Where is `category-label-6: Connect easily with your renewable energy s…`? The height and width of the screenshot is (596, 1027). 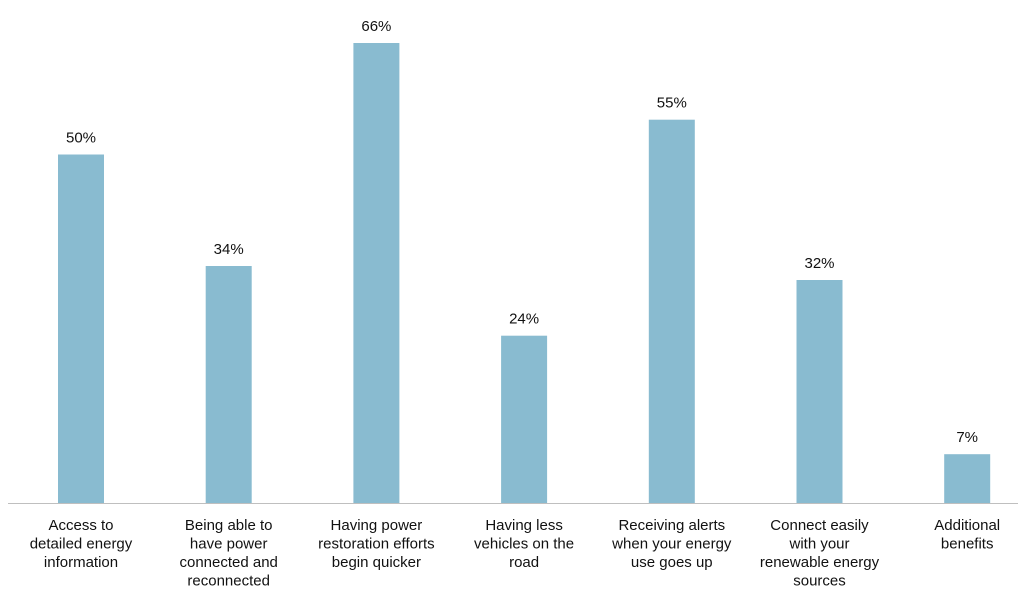 category-label-6: Connect easily with your renewable energy s… is located at coordinates (820, 553).